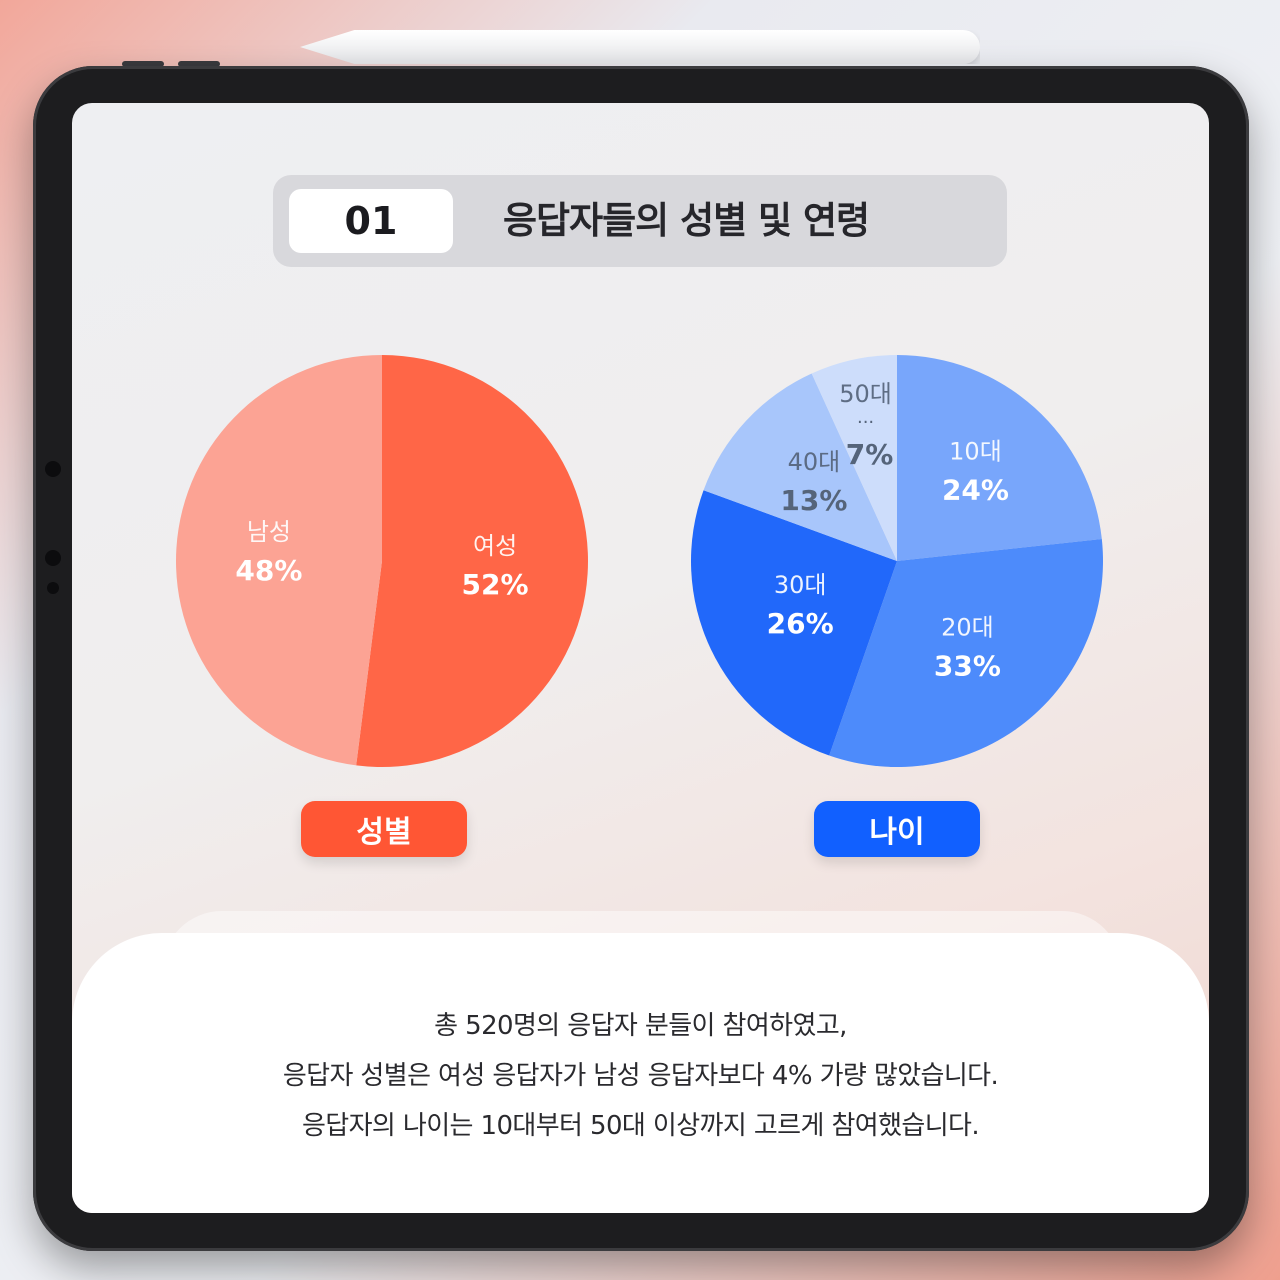 Image resolution: width=1280 pixels, height=1280 pixels. I want to click on slice-value: 33%, so click(967, 666).